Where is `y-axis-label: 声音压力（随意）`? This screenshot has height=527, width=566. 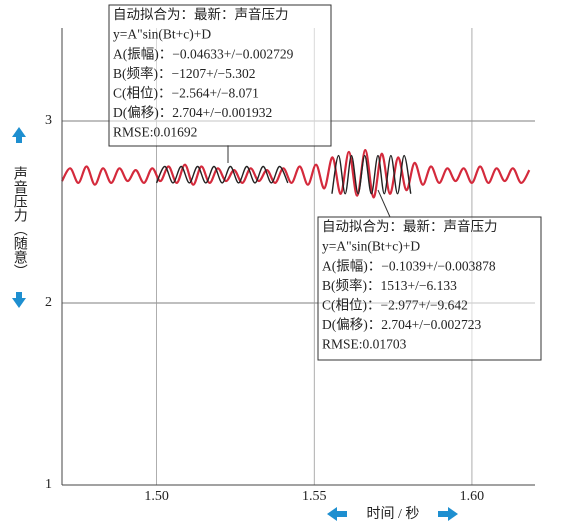 y-axis-label: 声音压力（随意） is located at coordinates (20, 222).